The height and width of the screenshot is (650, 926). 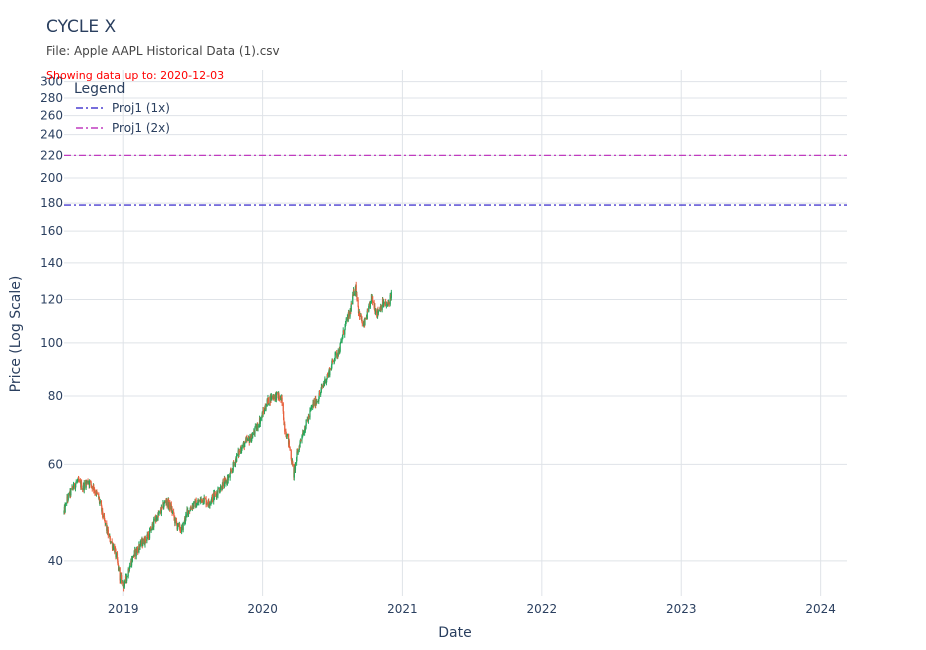 What do you see at coordinates (472, 609) in the screenshot?
I see `x-tick-labels: 2019 2020 2021 2022 2023 2024` at bounding box center [472, 609].